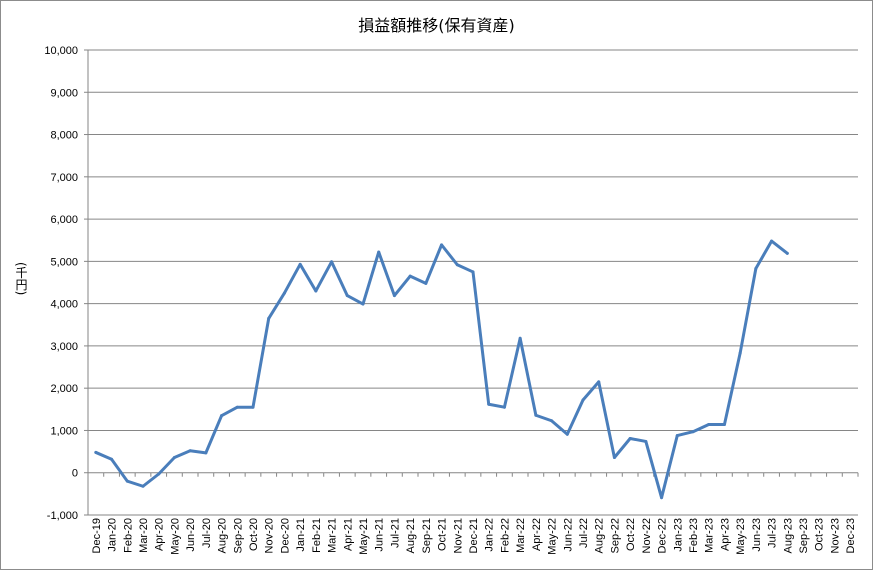  I want to click on x-tick-label: Nov-22, so click(647, 535).